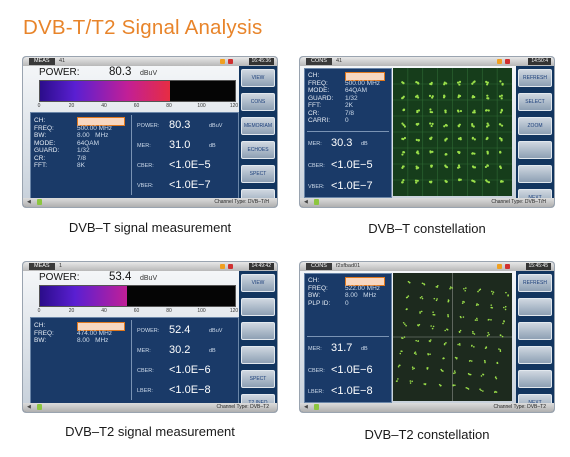 This screenshot has width=570, height=457. What do you see at coordinates (44, 333) in the screenshot?
I see `info-labels: CH: FREQ: BW:` at bounding box center [44, 333].